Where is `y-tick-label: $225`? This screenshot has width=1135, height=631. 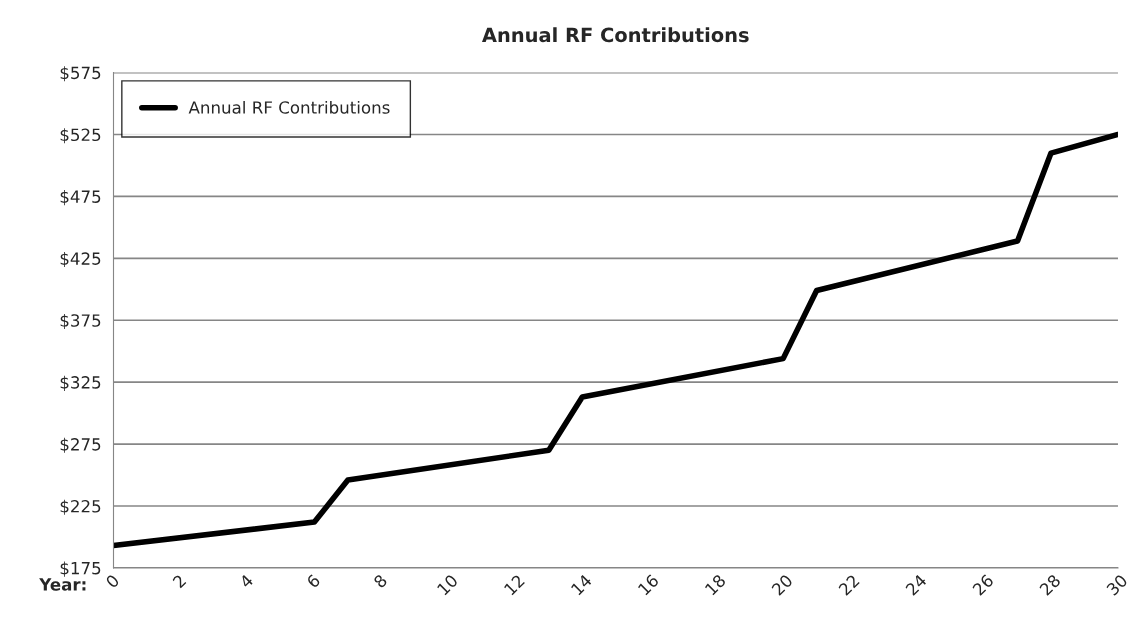 y-tick-label: $225 is located at coordinates (80, 507).